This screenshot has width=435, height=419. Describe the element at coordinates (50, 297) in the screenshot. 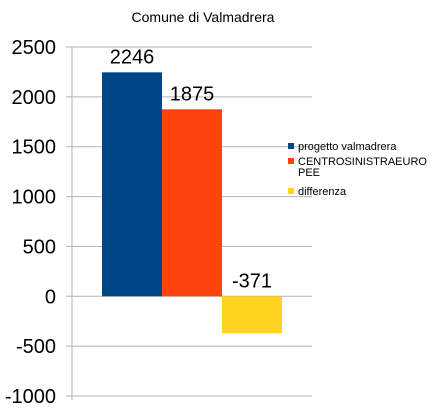

I see `y-tick-label: 0` at that location.